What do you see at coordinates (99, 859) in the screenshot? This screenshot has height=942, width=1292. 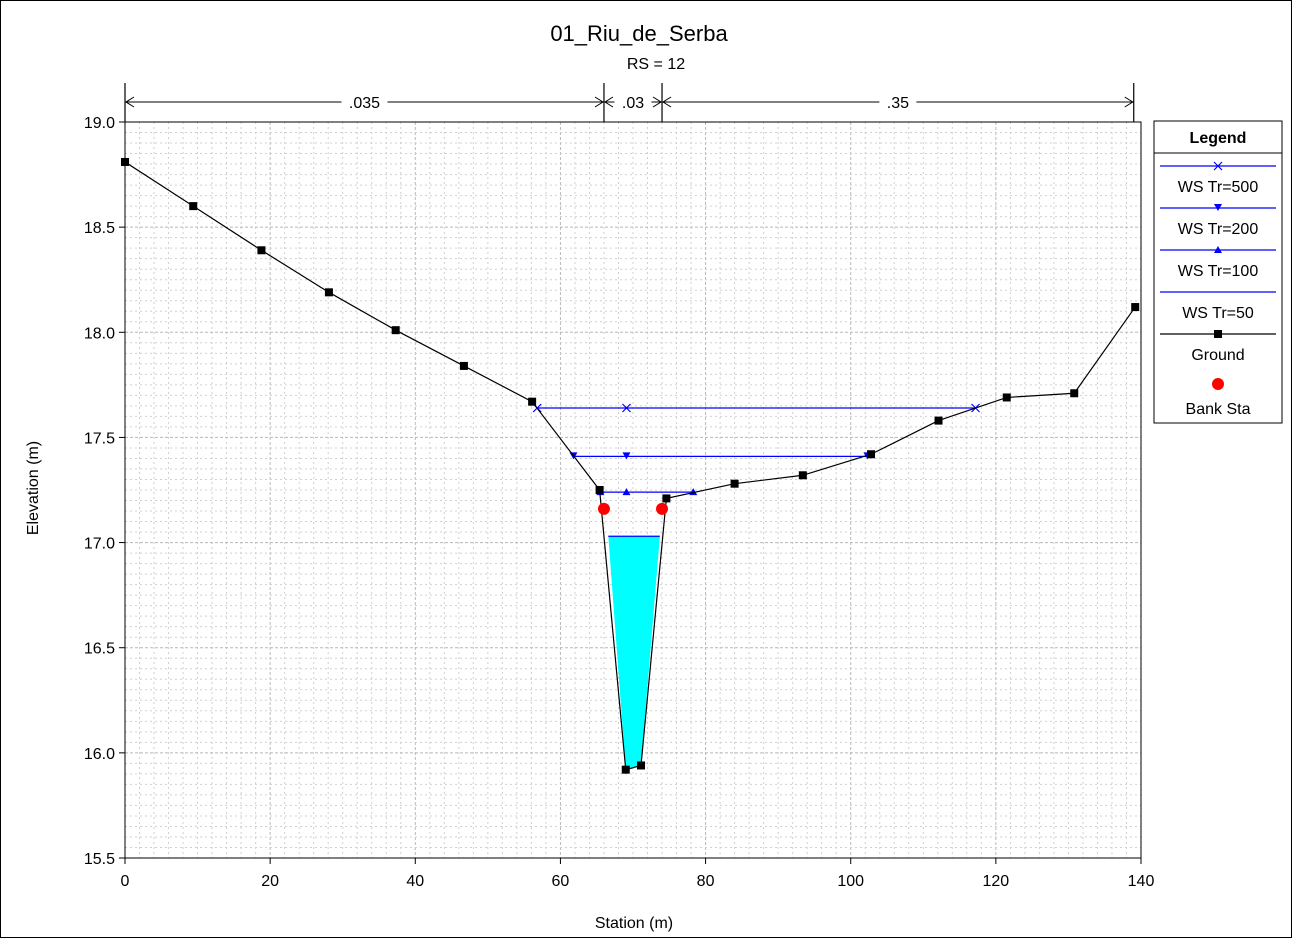 I see `y-tick-label: 15.5` at bounding box center [99, 859].